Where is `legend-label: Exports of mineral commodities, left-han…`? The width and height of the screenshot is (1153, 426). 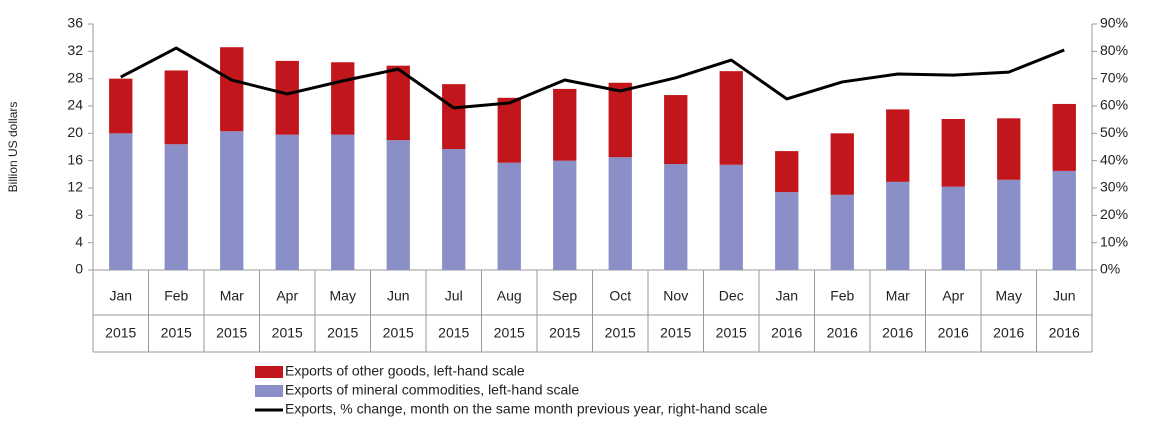
legend-label: Exports of mineral commodities, left-han… is located at coordinates (432, 390).